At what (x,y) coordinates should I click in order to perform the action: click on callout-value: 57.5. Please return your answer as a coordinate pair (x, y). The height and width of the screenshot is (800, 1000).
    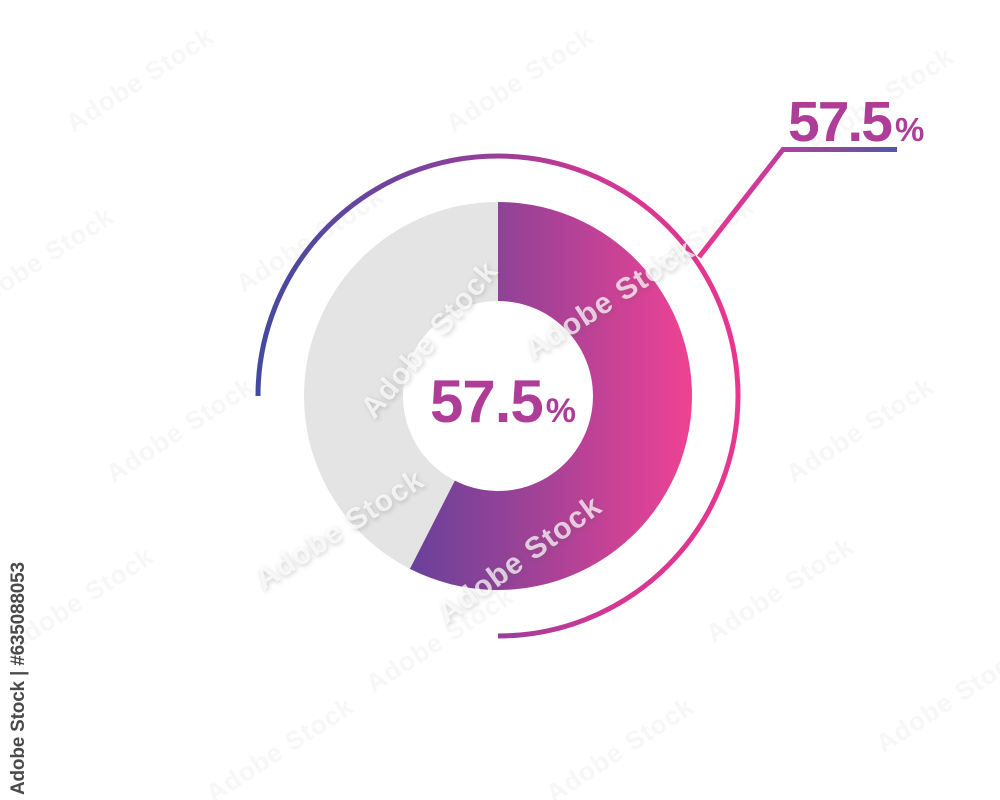
    Looking at the image, I should click on (840, 122).